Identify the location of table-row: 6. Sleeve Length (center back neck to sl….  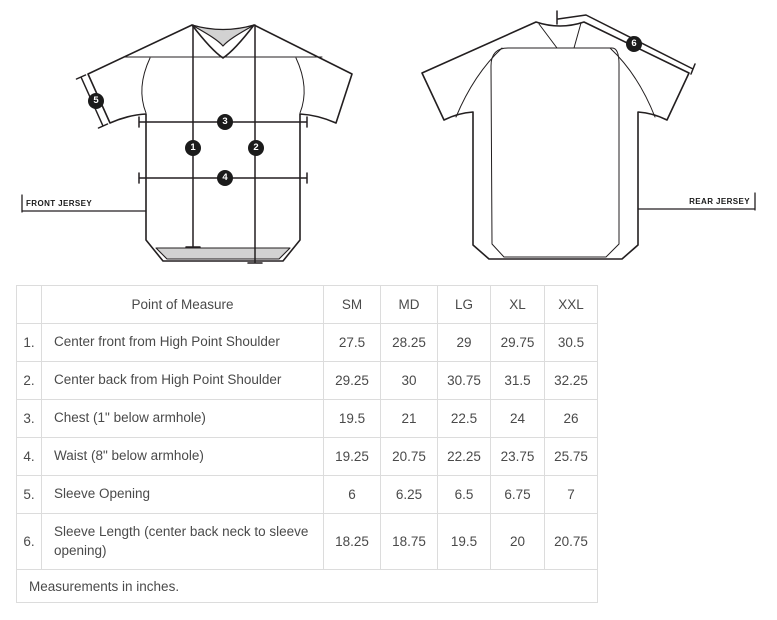
(307, 541).